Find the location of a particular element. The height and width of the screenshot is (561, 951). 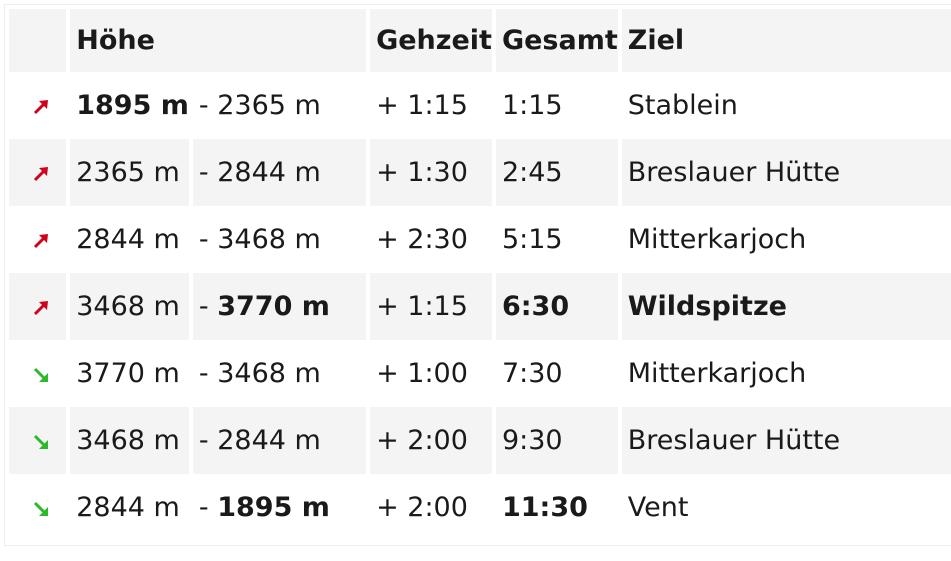

to-elevation: - 2365 m is located at coordinates (259, 105).